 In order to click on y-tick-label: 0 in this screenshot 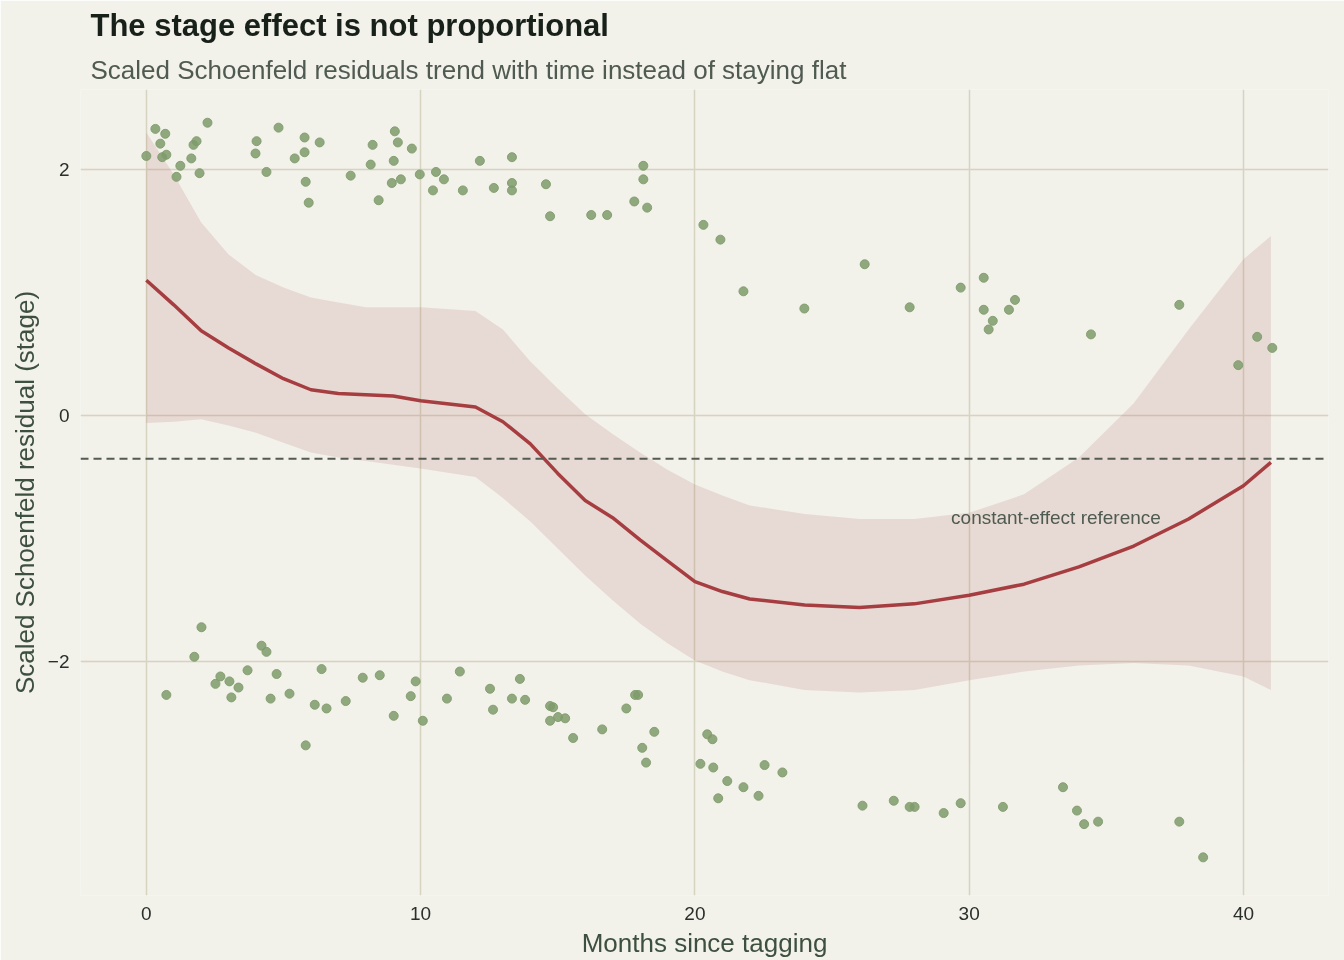, I will do `click(64, 416)`.